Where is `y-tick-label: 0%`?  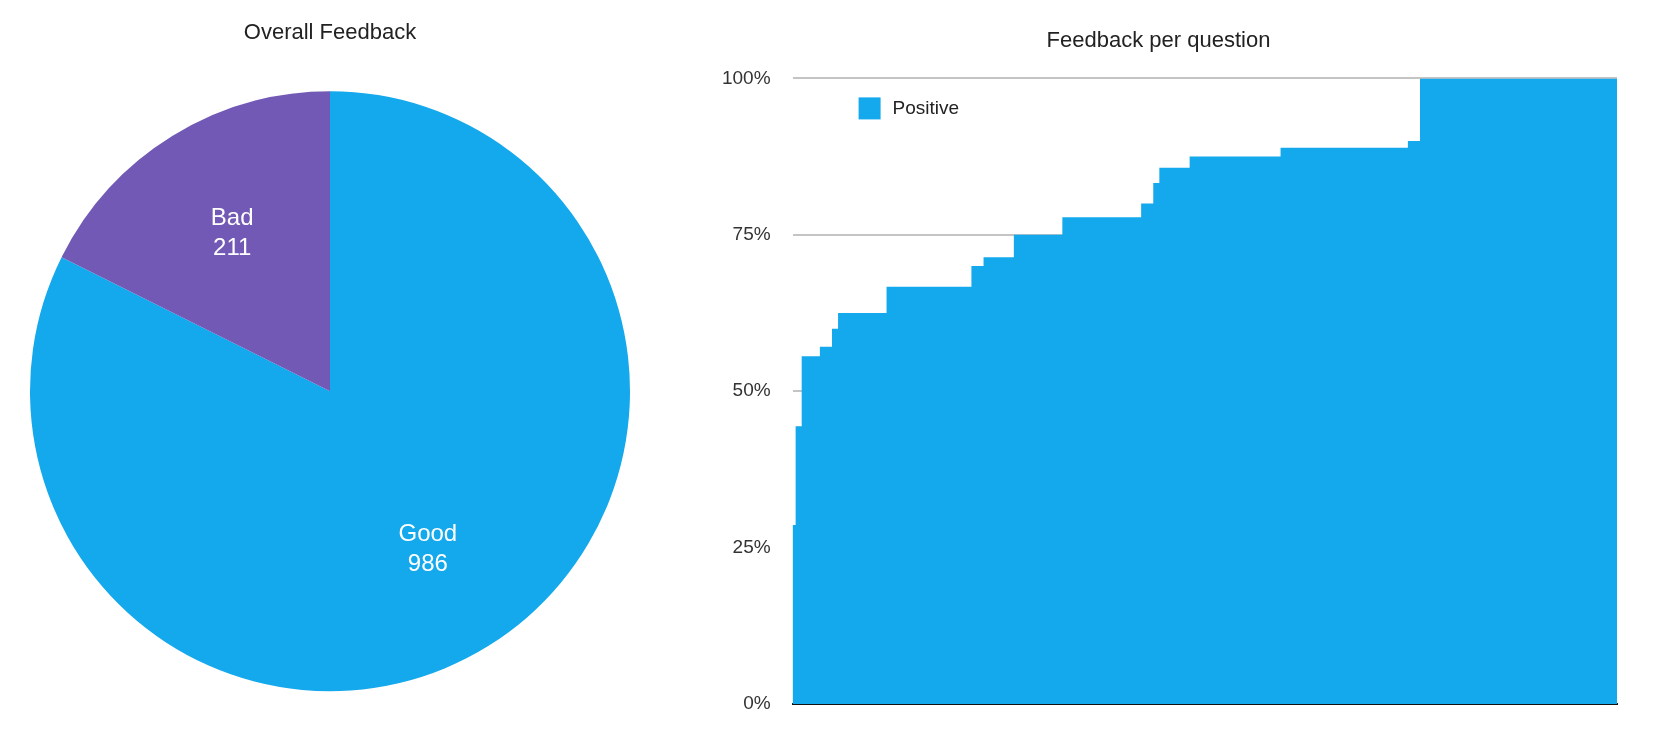 y-tick-label: 0% is located at coordinates (757, 703).